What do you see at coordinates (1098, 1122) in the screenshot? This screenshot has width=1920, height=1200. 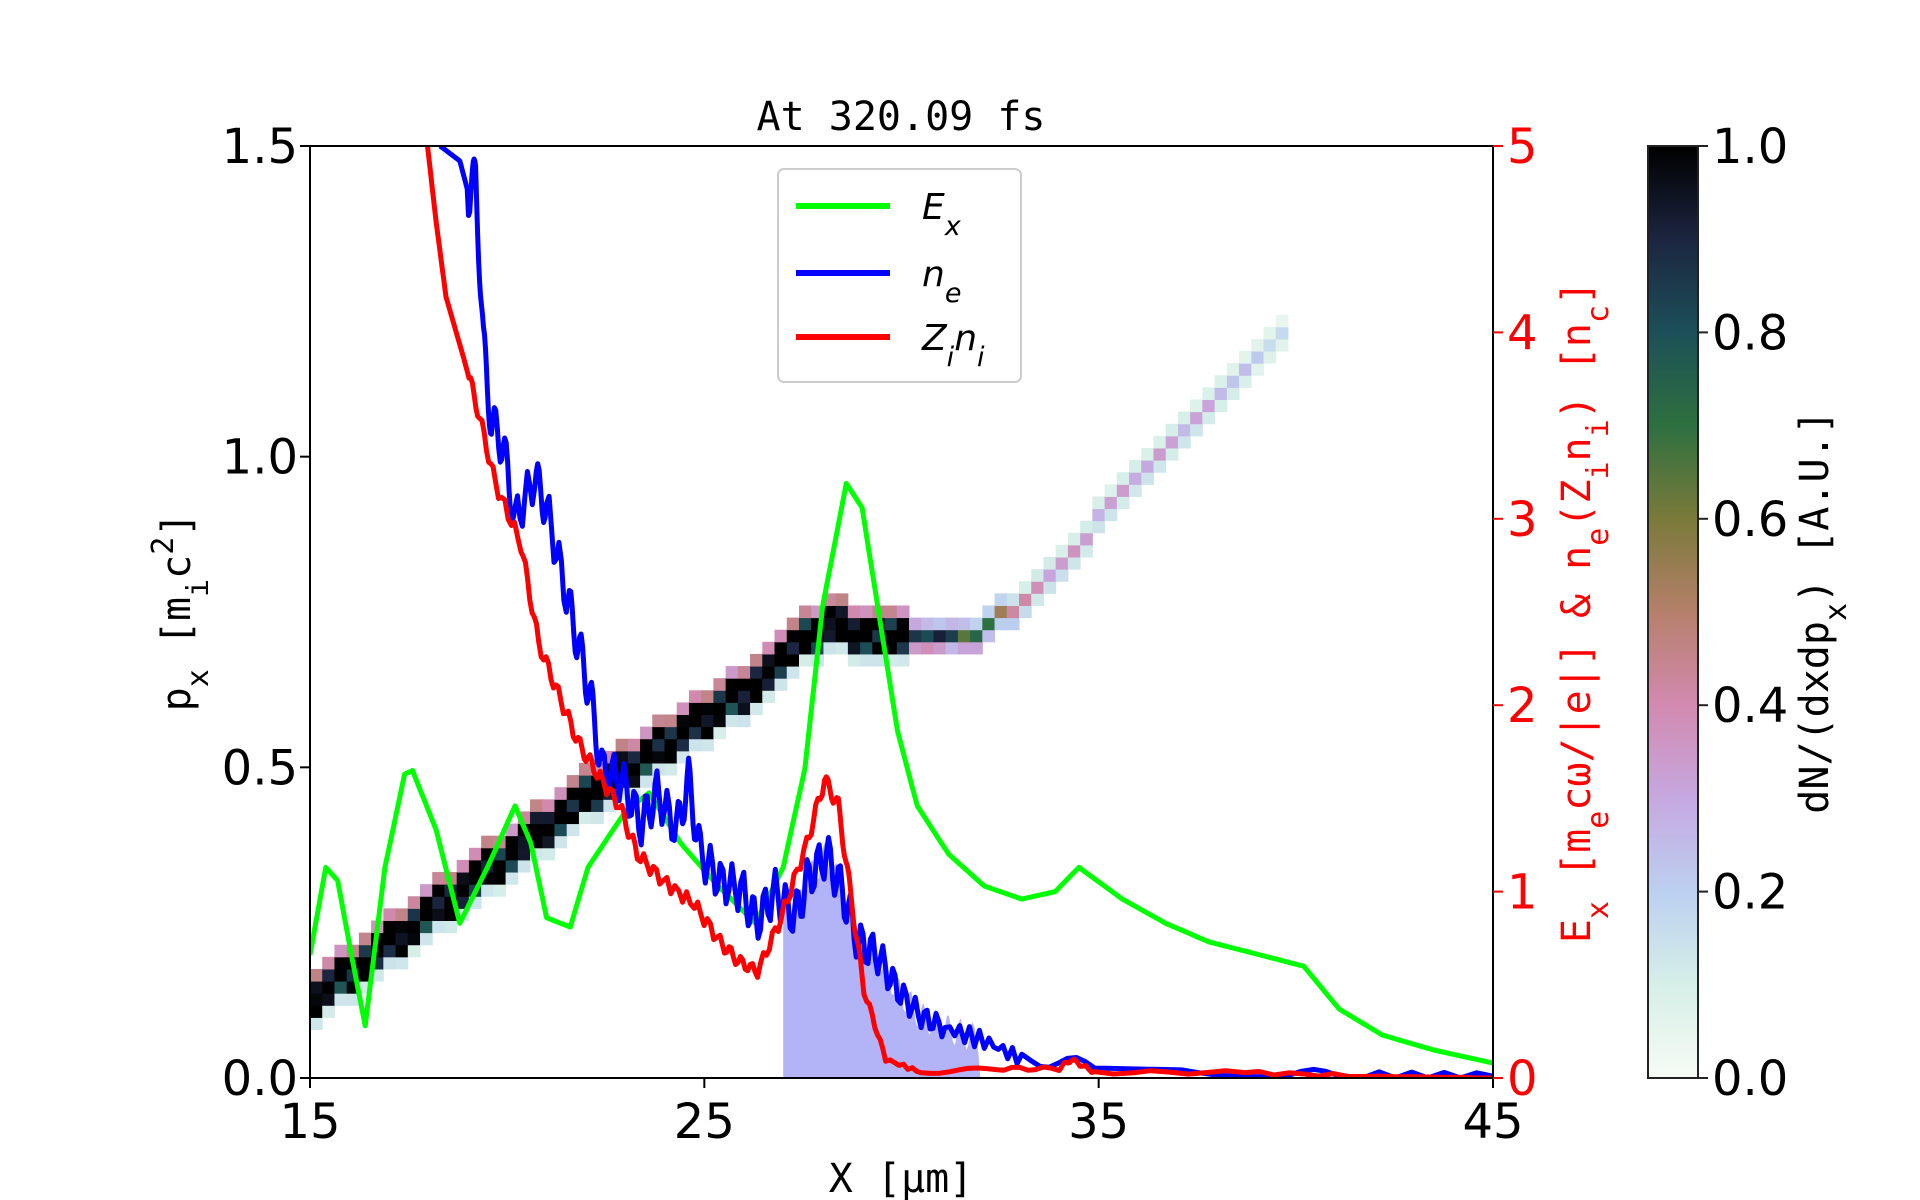 I see `x-tick-label: 35` at bounding box center [1098, 1122].